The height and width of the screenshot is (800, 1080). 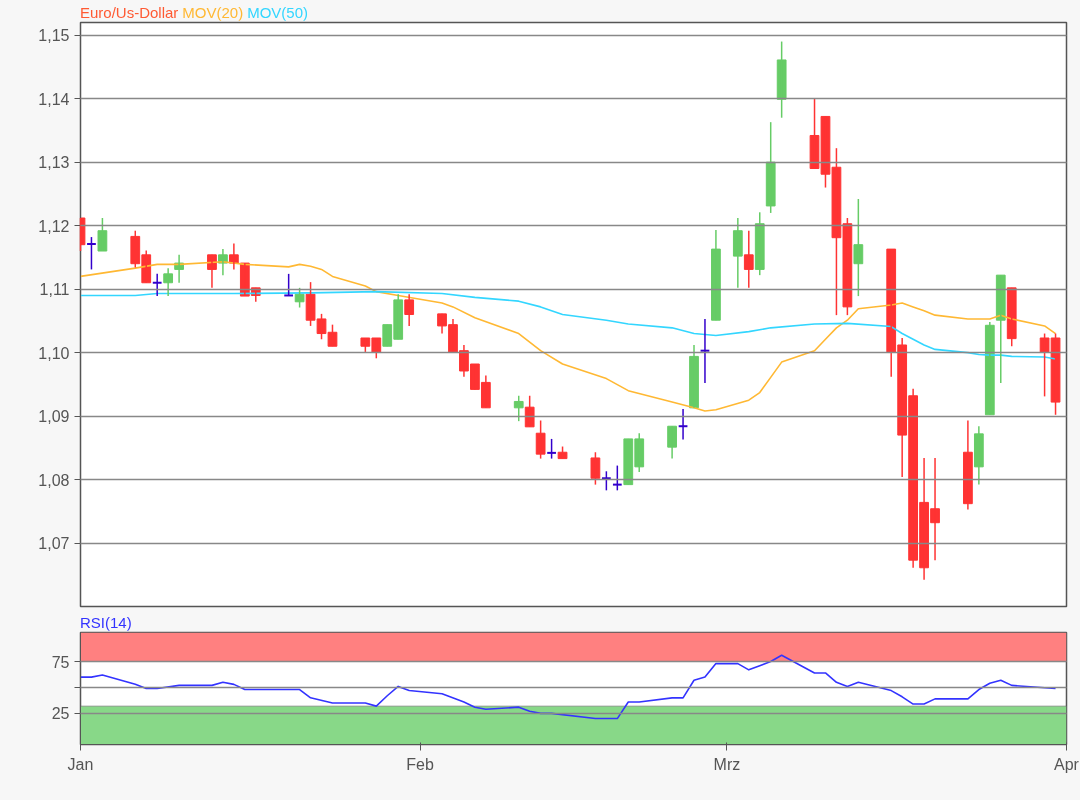 I want to click on text: Euro/Us-Dollar, so click(x=129, y=13).